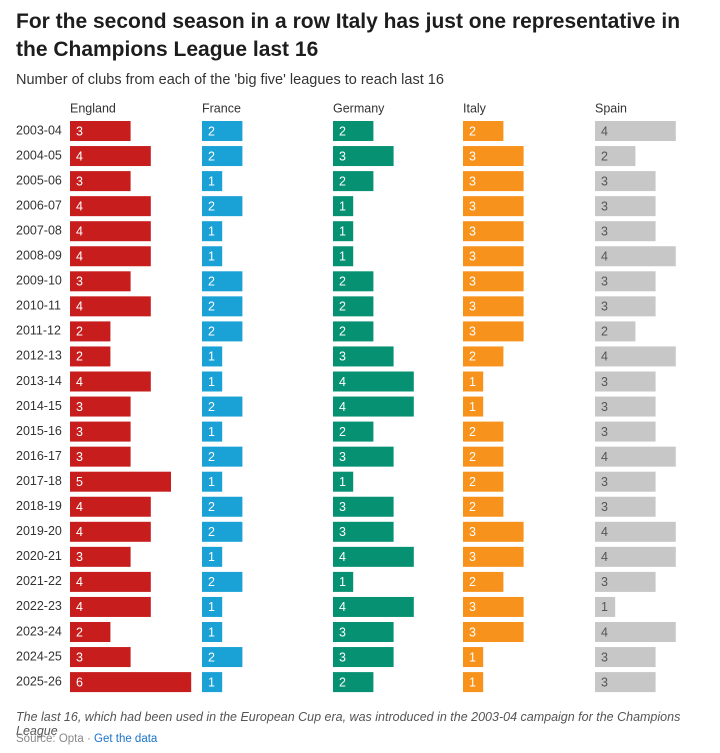  I want to click on row-label: 2022-23, so click(39, 606).